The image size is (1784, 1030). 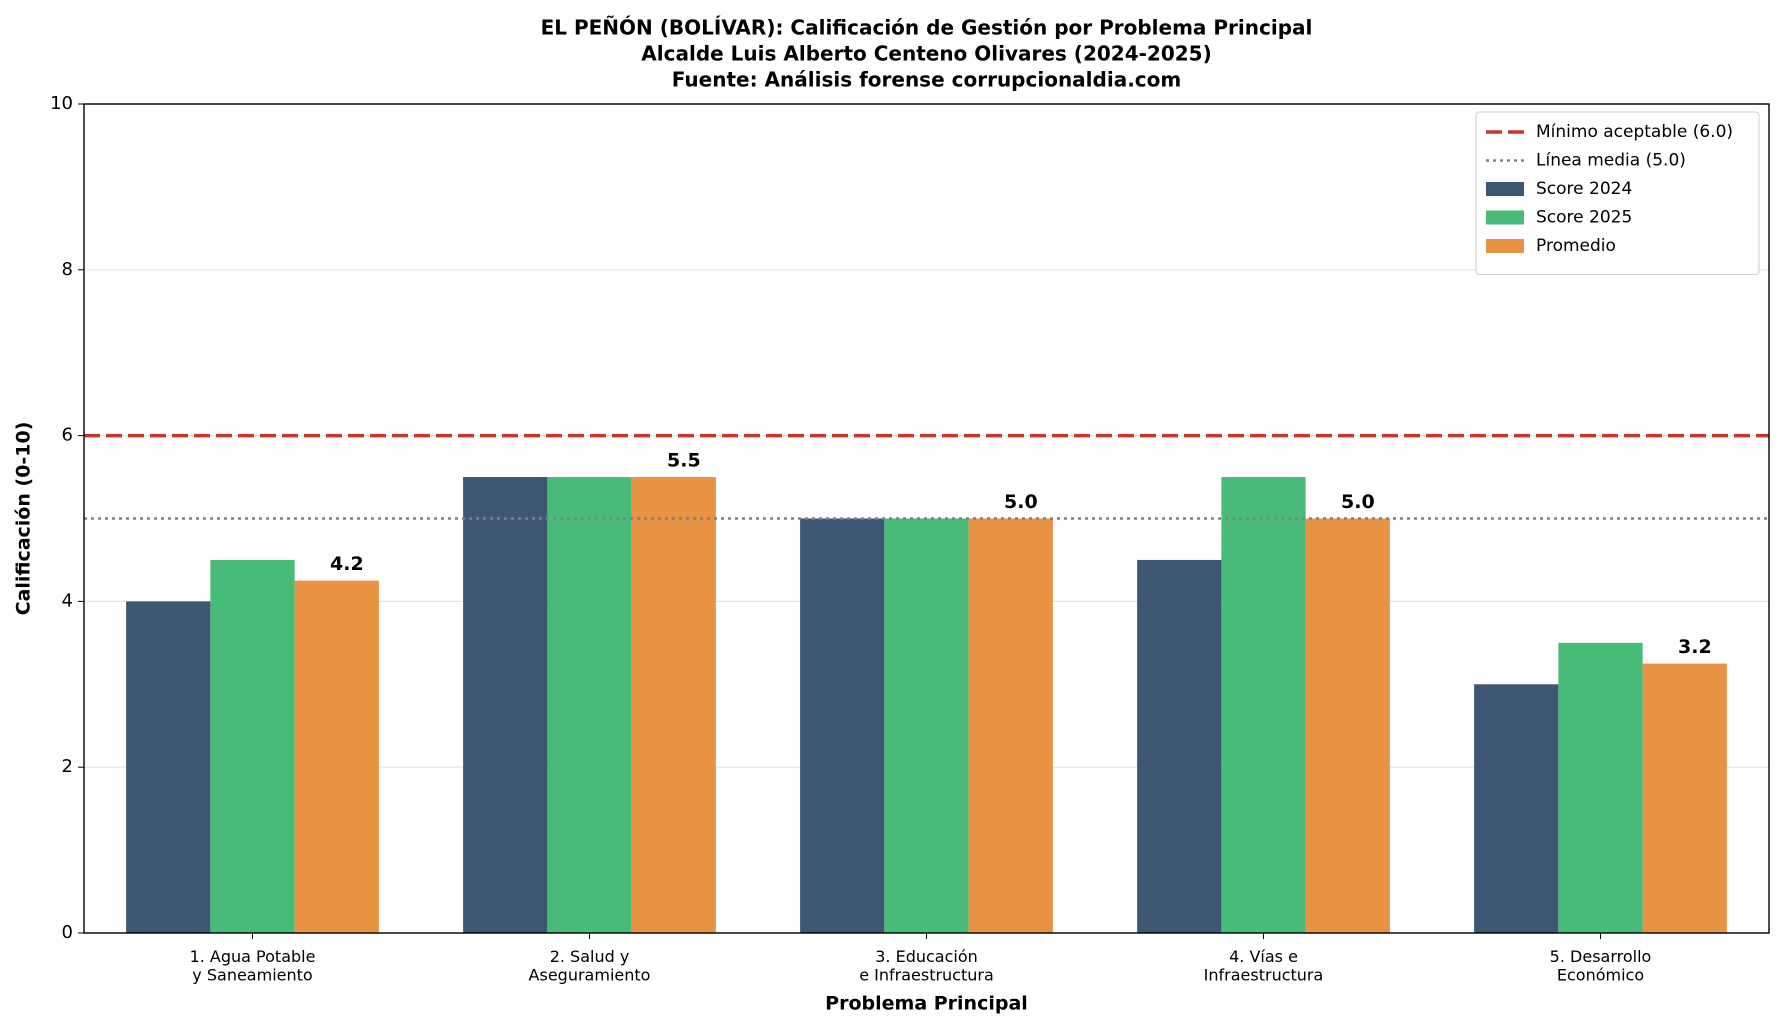 I want to click on x-tick-label: 3. Educación e Infraestructura, so click(x=926, y=965).